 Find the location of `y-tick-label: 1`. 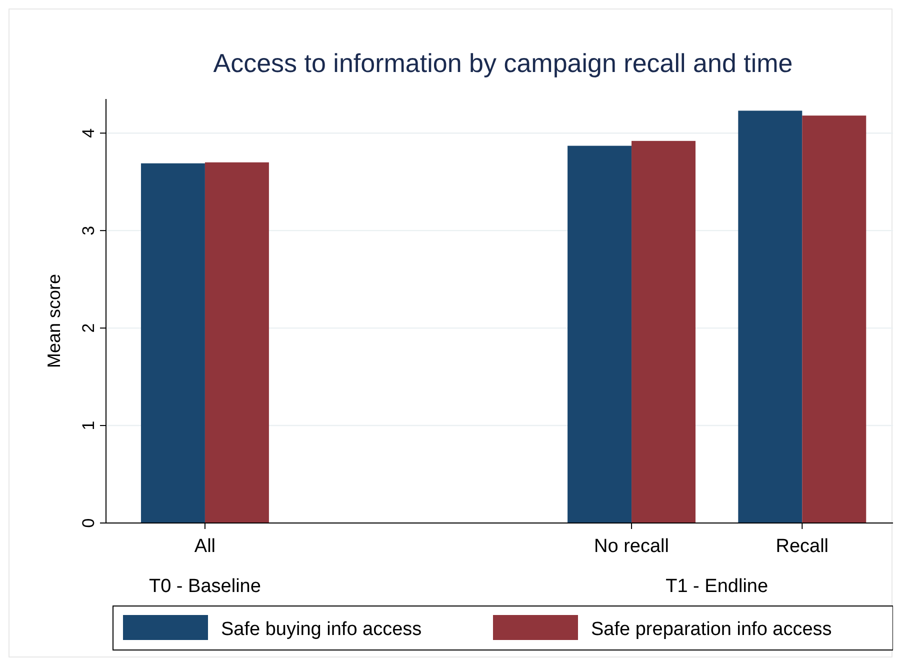

y-tick-label: 1 is located at coordinates (88, 425).